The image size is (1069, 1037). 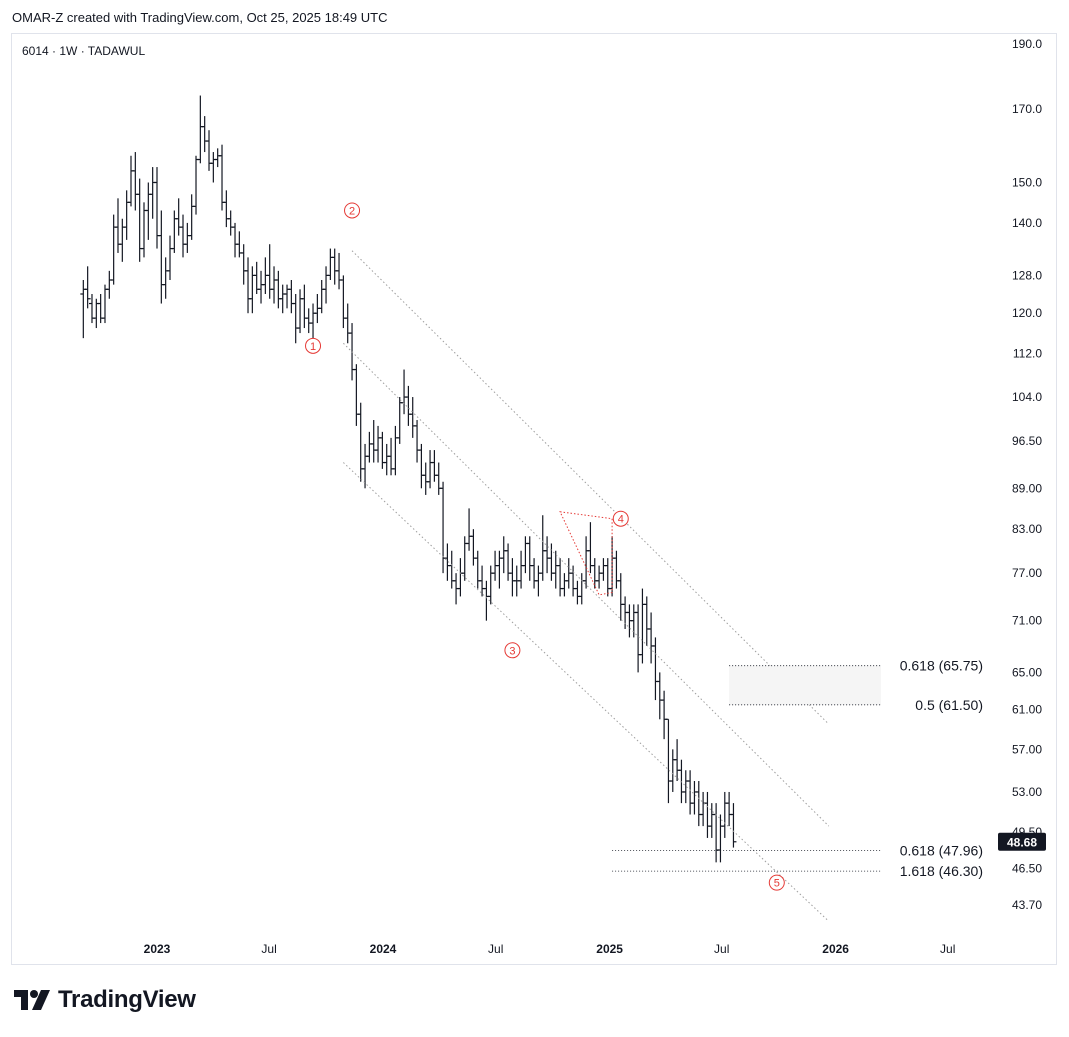 What do you see at coordinates (1027, 223) in the screenshot?
I see `y-tick-label: 140.0` at bounding box center [1027, 223].